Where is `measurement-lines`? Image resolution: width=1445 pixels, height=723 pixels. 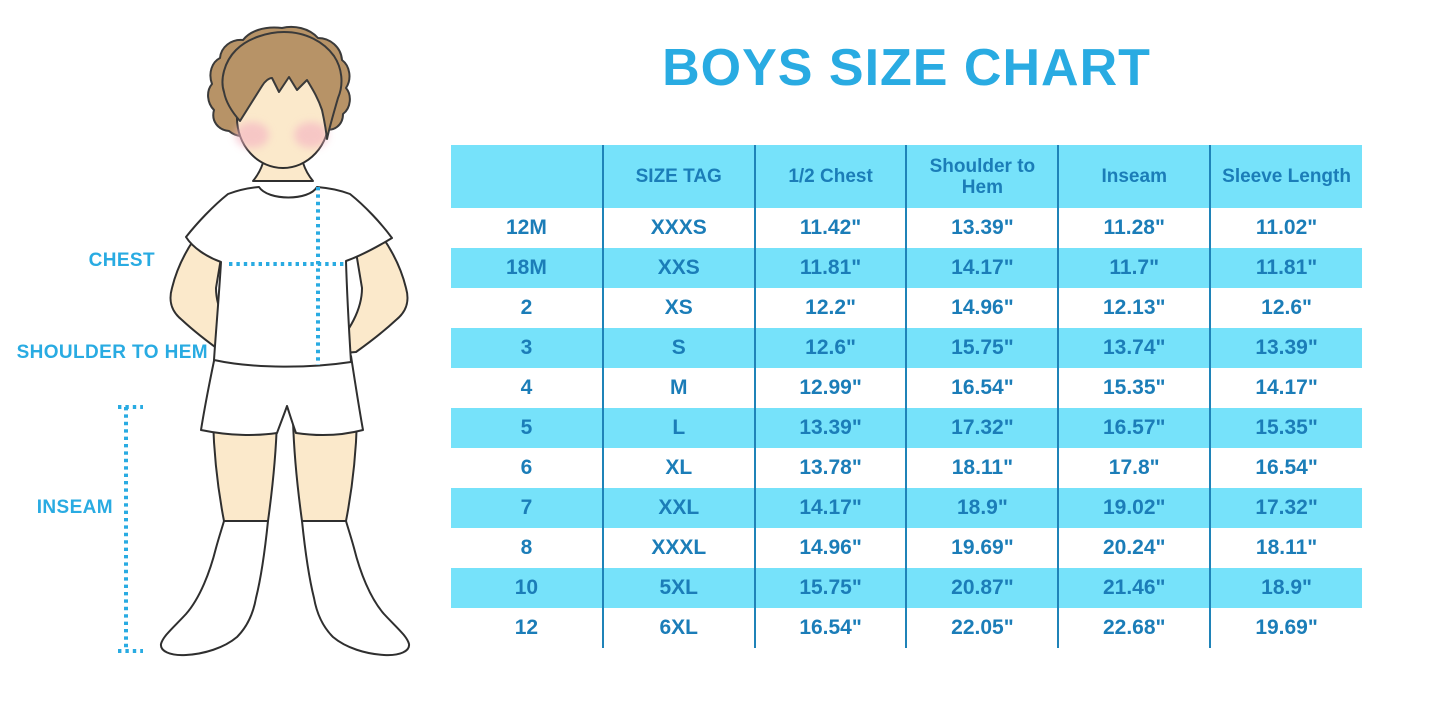
measurement-lines is located at coordinates (232, 420).